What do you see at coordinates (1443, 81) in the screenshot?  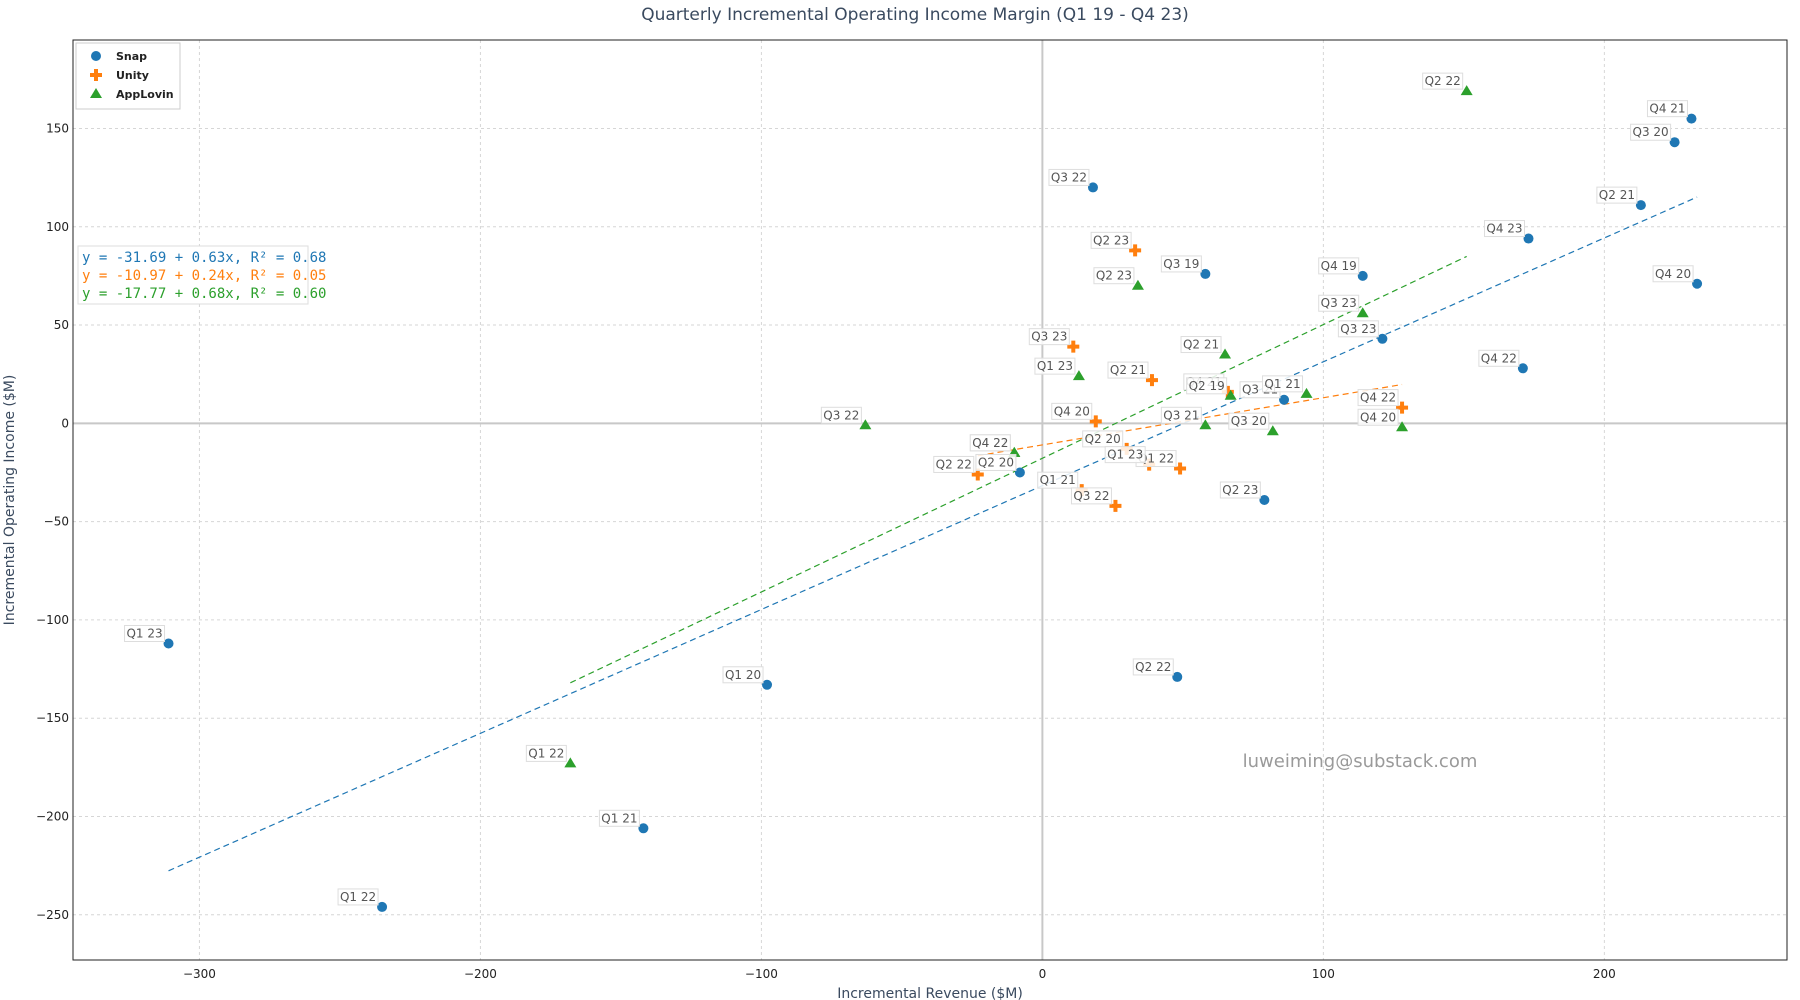 I see `applovin-point-label: Q2 22` at bounding box center [1443, 81].